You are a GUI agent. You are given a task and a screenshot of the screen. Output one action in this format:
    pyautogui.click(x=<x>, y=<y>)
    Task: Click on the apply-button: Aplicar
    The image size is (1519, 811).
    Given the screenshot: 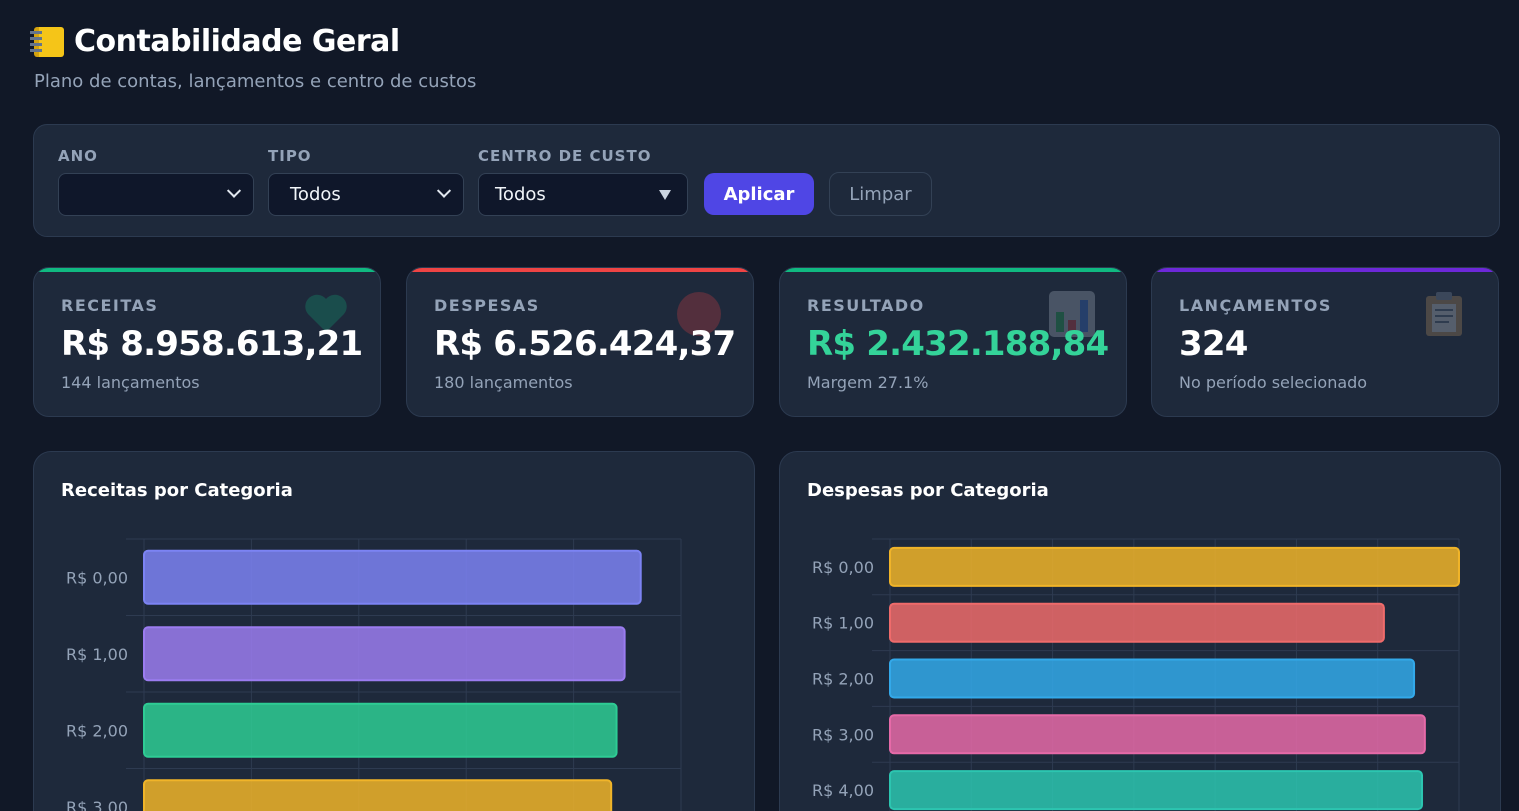 What is the action you would take?
    pyautogui.click(x=759, y=194)
    